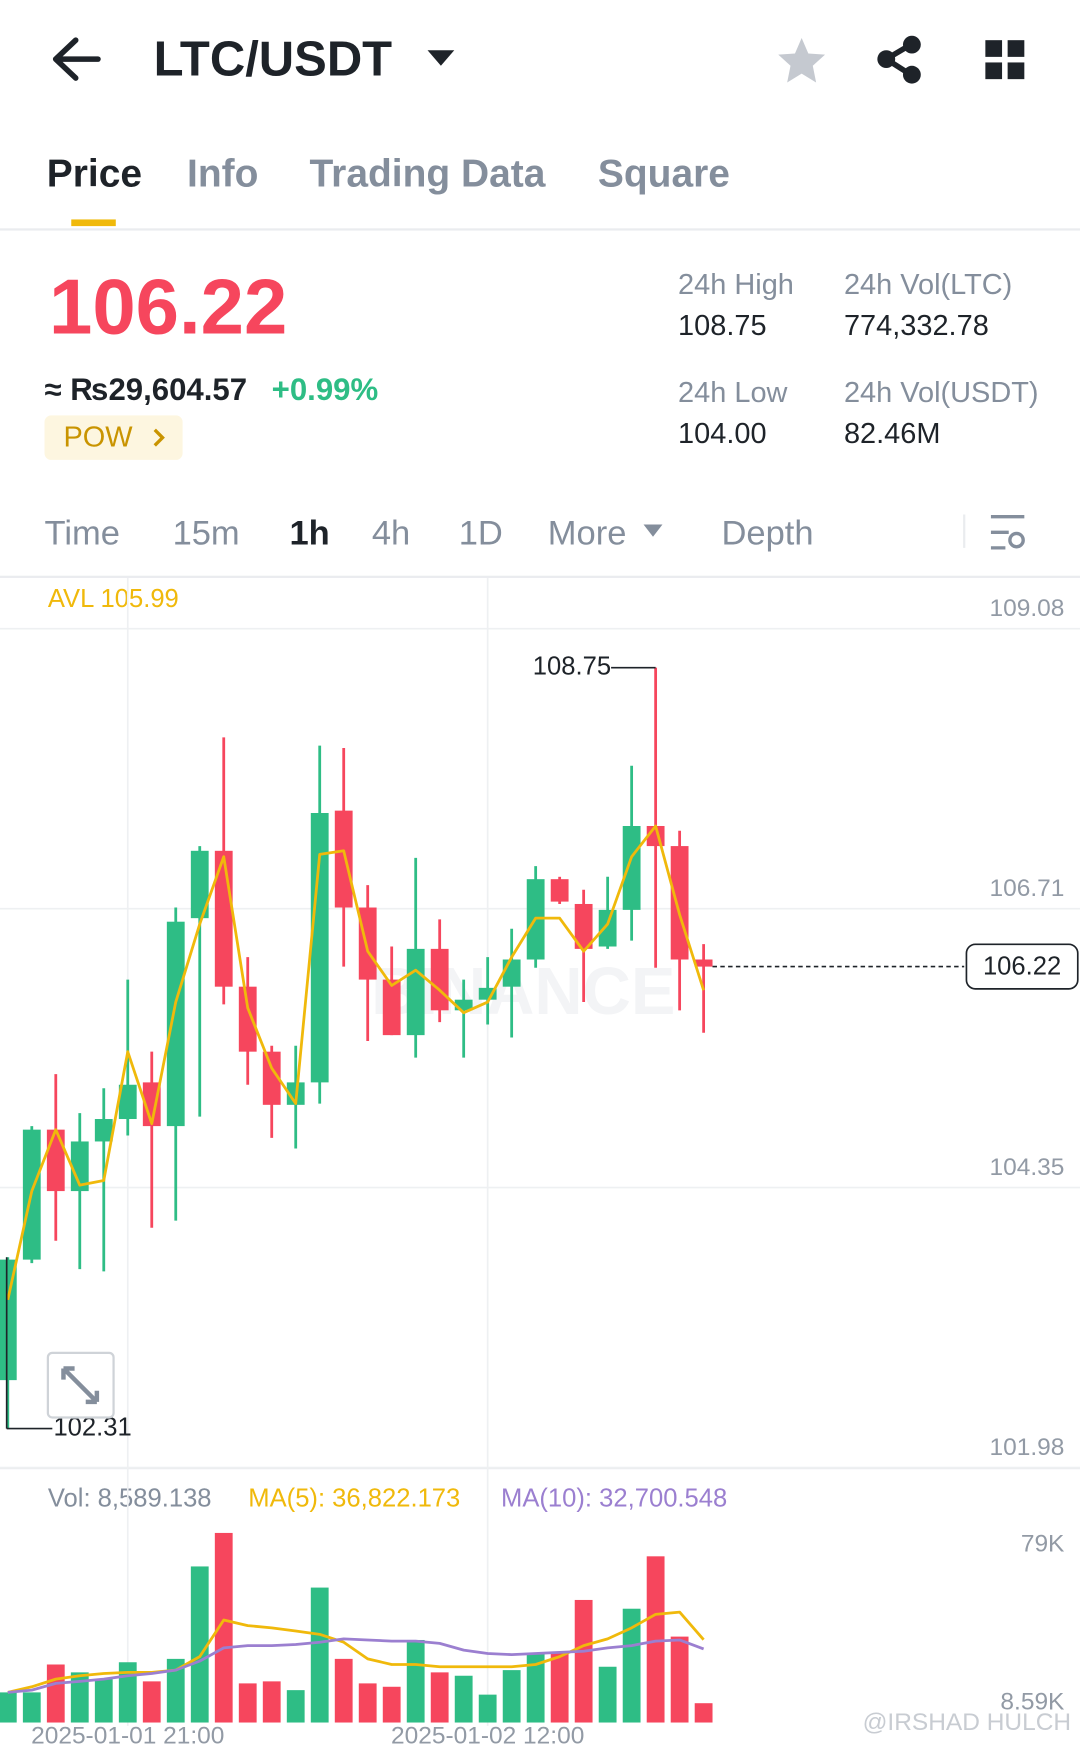 The width and height of the screenshot is (1080, 1746). I want to click on more-dropdown, so click(653, 530).